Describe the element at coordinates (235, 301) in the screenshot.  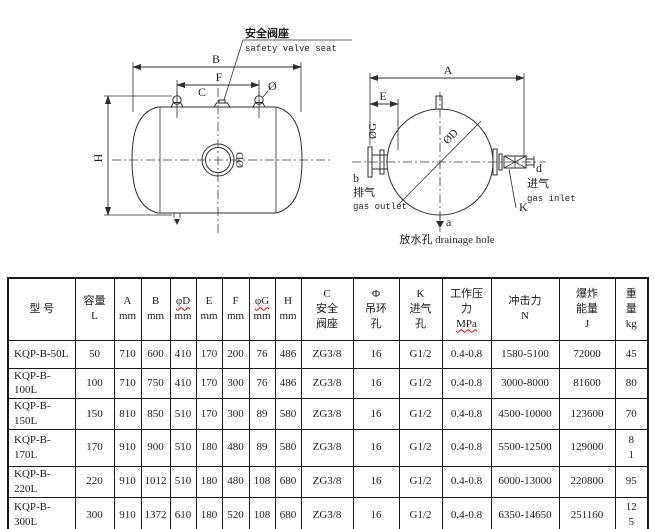
I see `header-text: F` at that location.